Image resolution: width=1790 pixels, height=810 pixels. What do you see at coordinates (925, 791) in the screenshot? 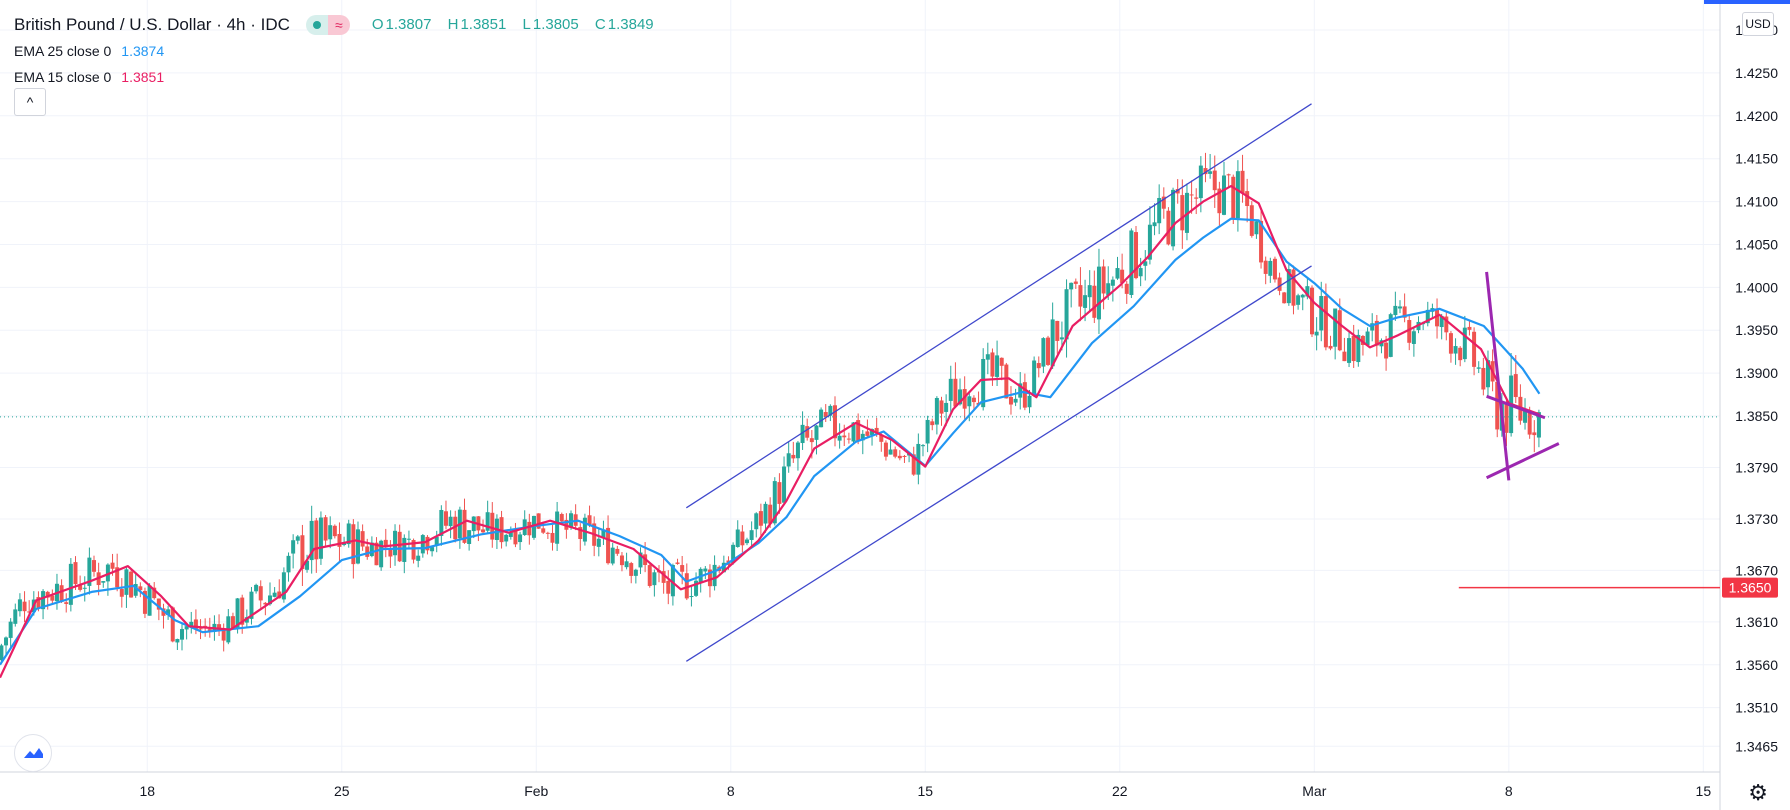
I see `x-axis-ticks: 18 25 Feb 8 15 22 Mar 8 15` at bounding box center [925, 791].